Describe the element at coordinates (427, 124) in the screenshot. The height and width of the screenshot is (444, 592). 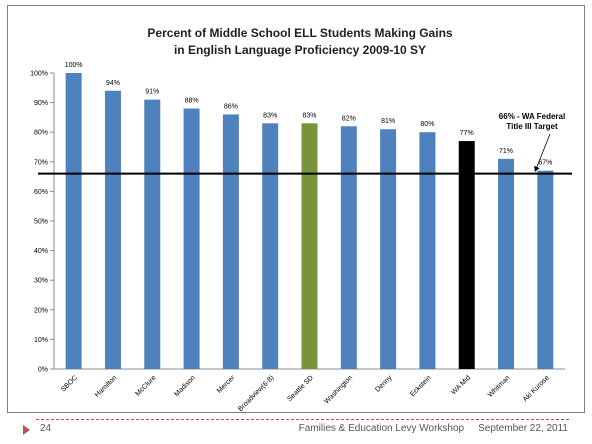
I see `data-label: 80%` at that location.